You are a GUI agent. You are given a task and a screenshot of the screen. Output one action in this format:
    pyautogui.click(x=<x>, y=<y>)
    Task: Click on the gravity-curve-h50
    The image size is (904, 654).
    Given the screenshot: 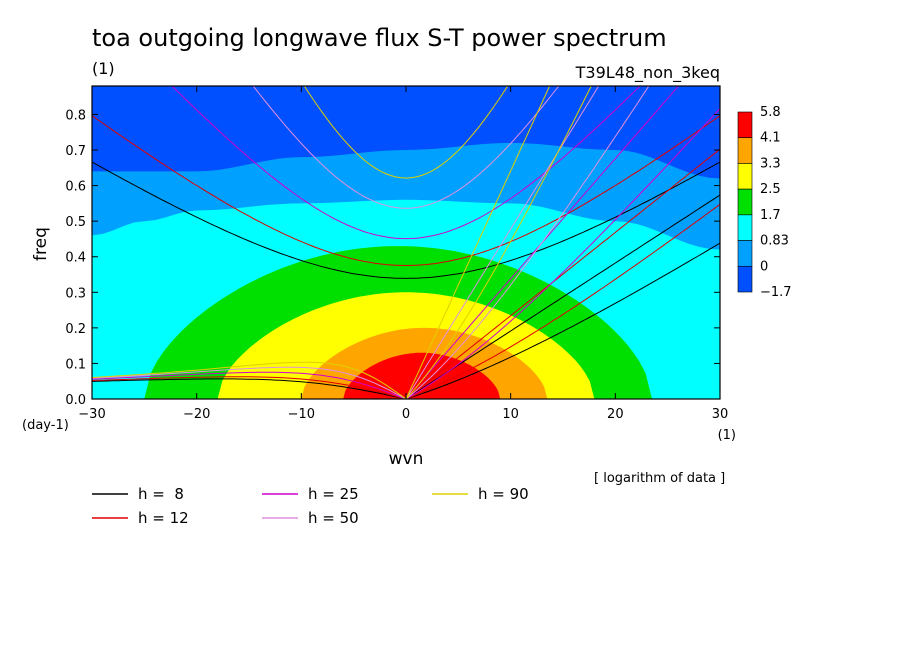 What is the action you would take?
    pyautogui.click(x=406, y=147)
    